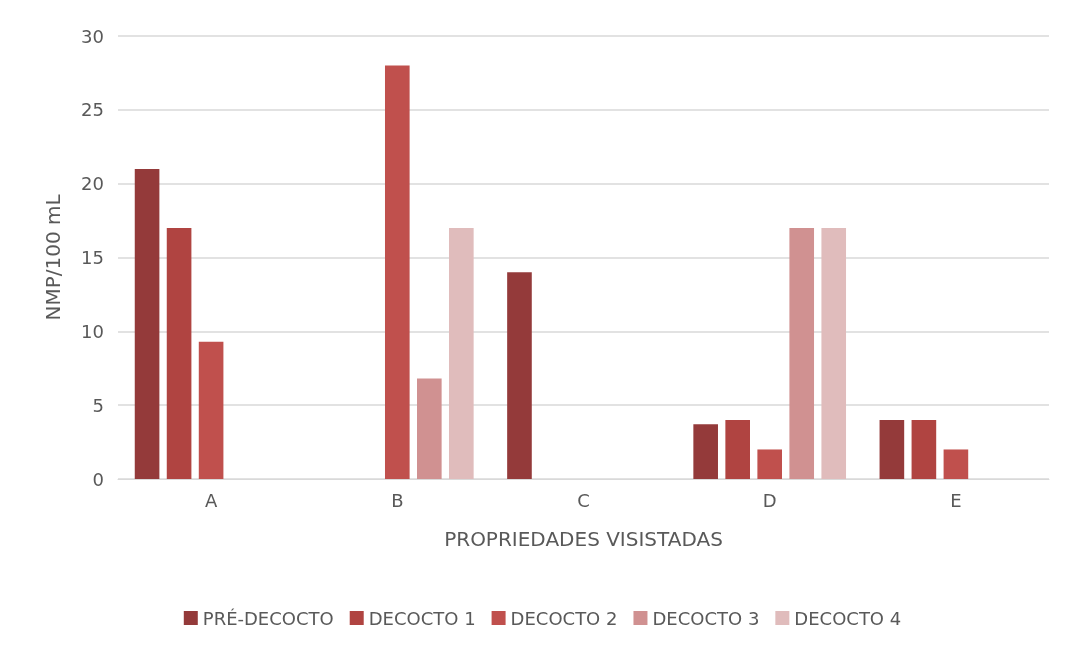  Describe the element at coordinates (848, 618) in the screenshot. I see `legend-label: DECOCTO 4` at that location.